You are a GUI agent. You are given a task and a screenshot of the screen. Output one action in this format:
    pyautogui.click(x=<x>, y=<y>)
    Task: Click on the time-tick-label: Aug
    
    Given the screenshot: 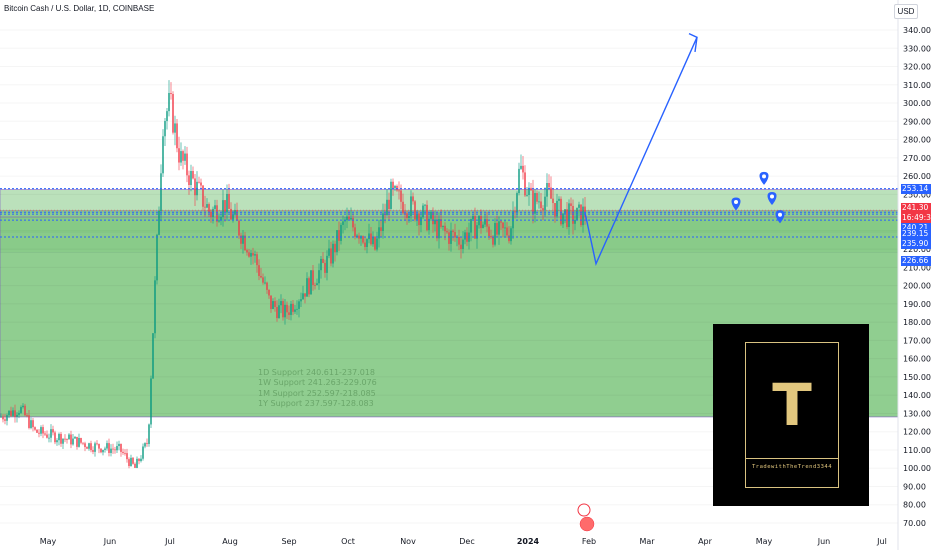 What is the action you would take?
    pyautogui.click(x=230, y=541)
    